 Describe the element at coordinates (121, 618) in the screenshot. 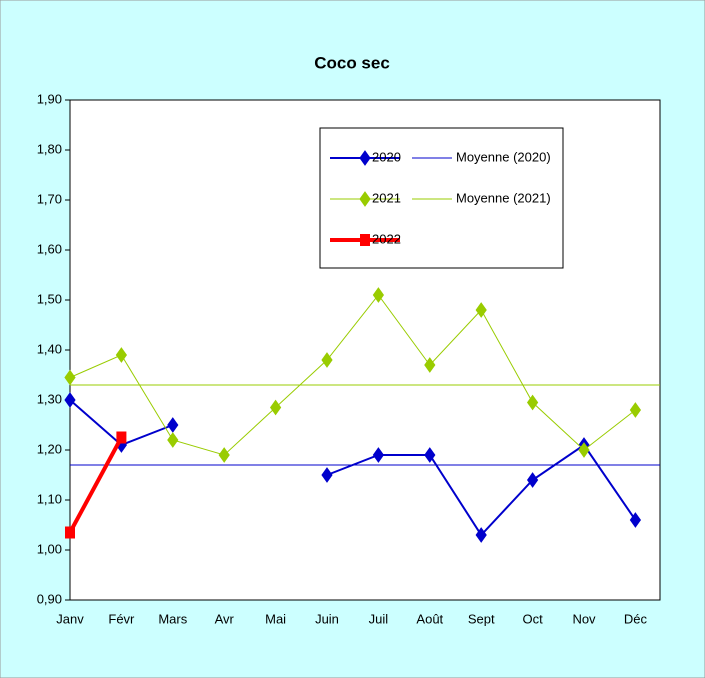

I see `x-tick-label: Févr` at that location.